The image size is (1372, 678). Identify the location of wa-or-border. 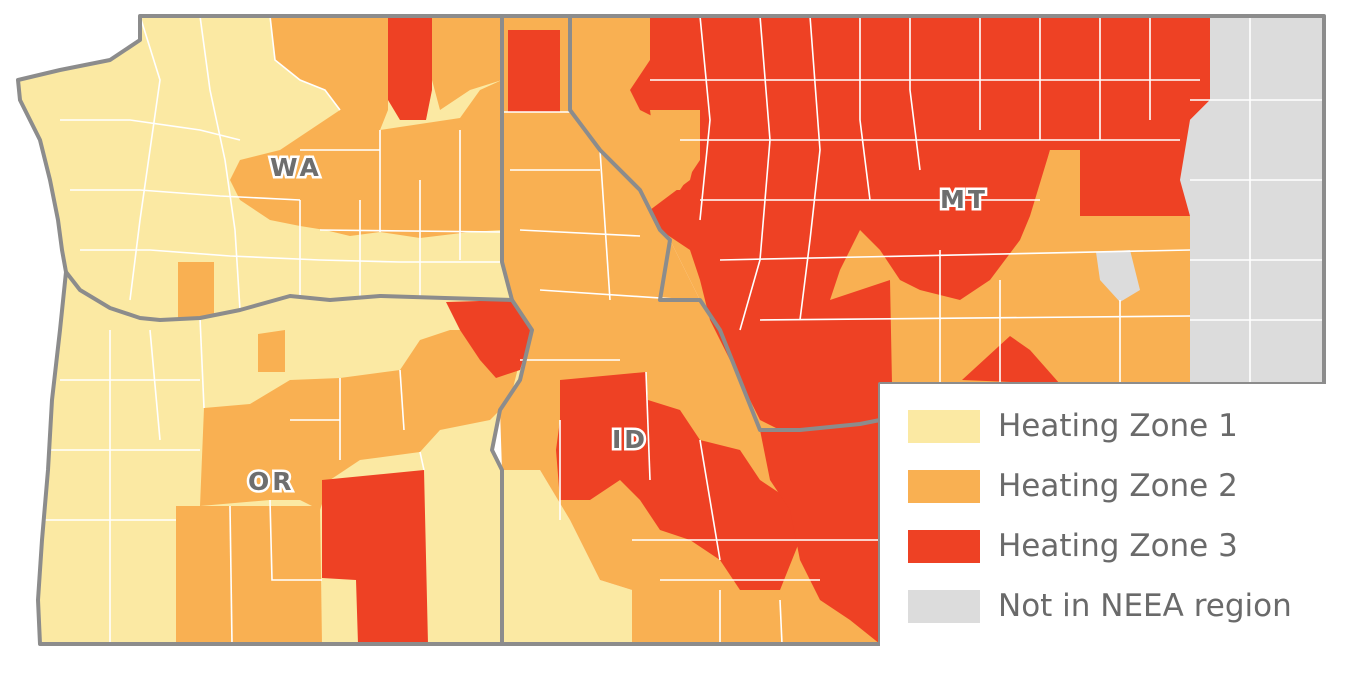
(288, 296).